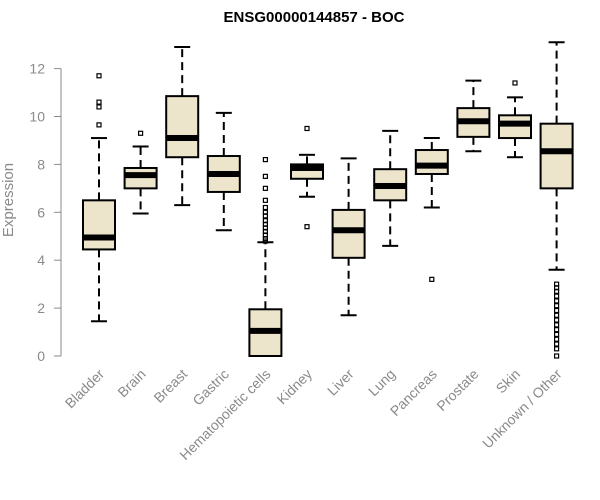 The width and height of the screenshot is (600, 500). Describe the element at coordinates (457, 390) in the screenshot. I see `x-tick-label: Prostate` at that location.